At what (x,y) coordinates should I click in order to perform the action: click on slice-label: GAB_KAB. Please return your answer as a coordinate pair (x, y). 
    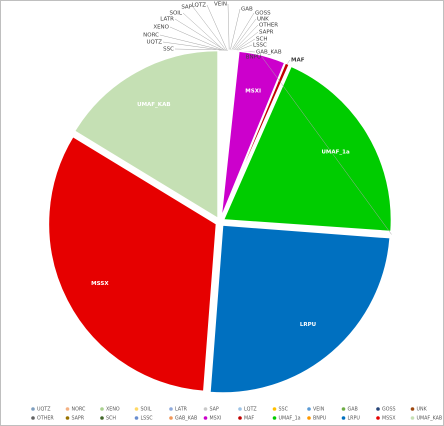
    Looking at the image, I should click on (269, 53).